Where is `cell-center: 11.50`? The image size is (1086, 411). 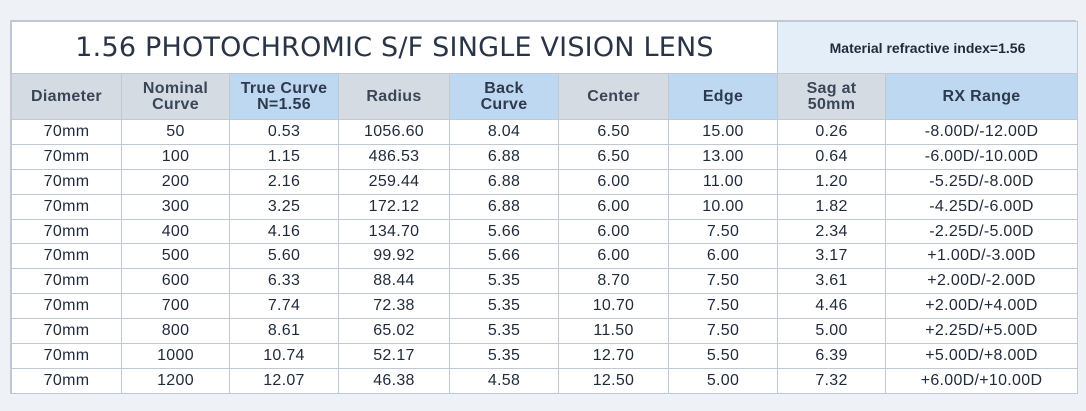 cell-center: 11.50 is located at coordinates (613, 331).